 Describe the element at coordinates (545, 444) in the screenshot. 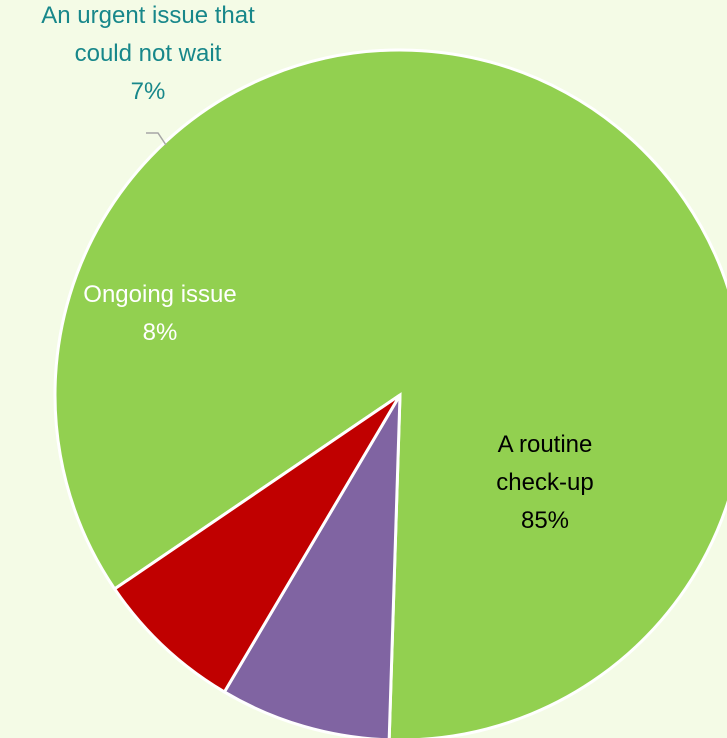

I see `data-label-line: A routine` at that location.